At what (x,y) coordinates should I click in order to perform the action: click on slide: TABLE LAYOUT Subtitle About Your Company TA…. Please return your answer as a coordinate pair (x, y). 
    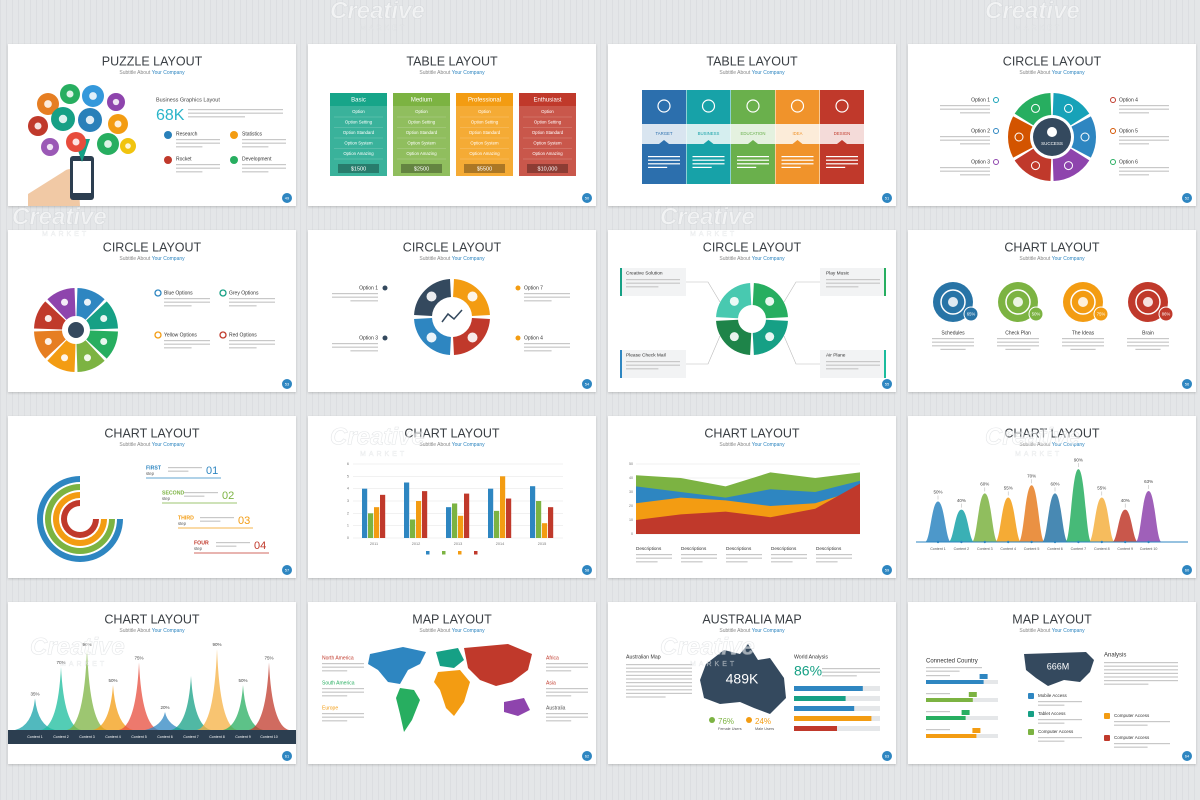
    Looking at the image, I should click on (752, 125).